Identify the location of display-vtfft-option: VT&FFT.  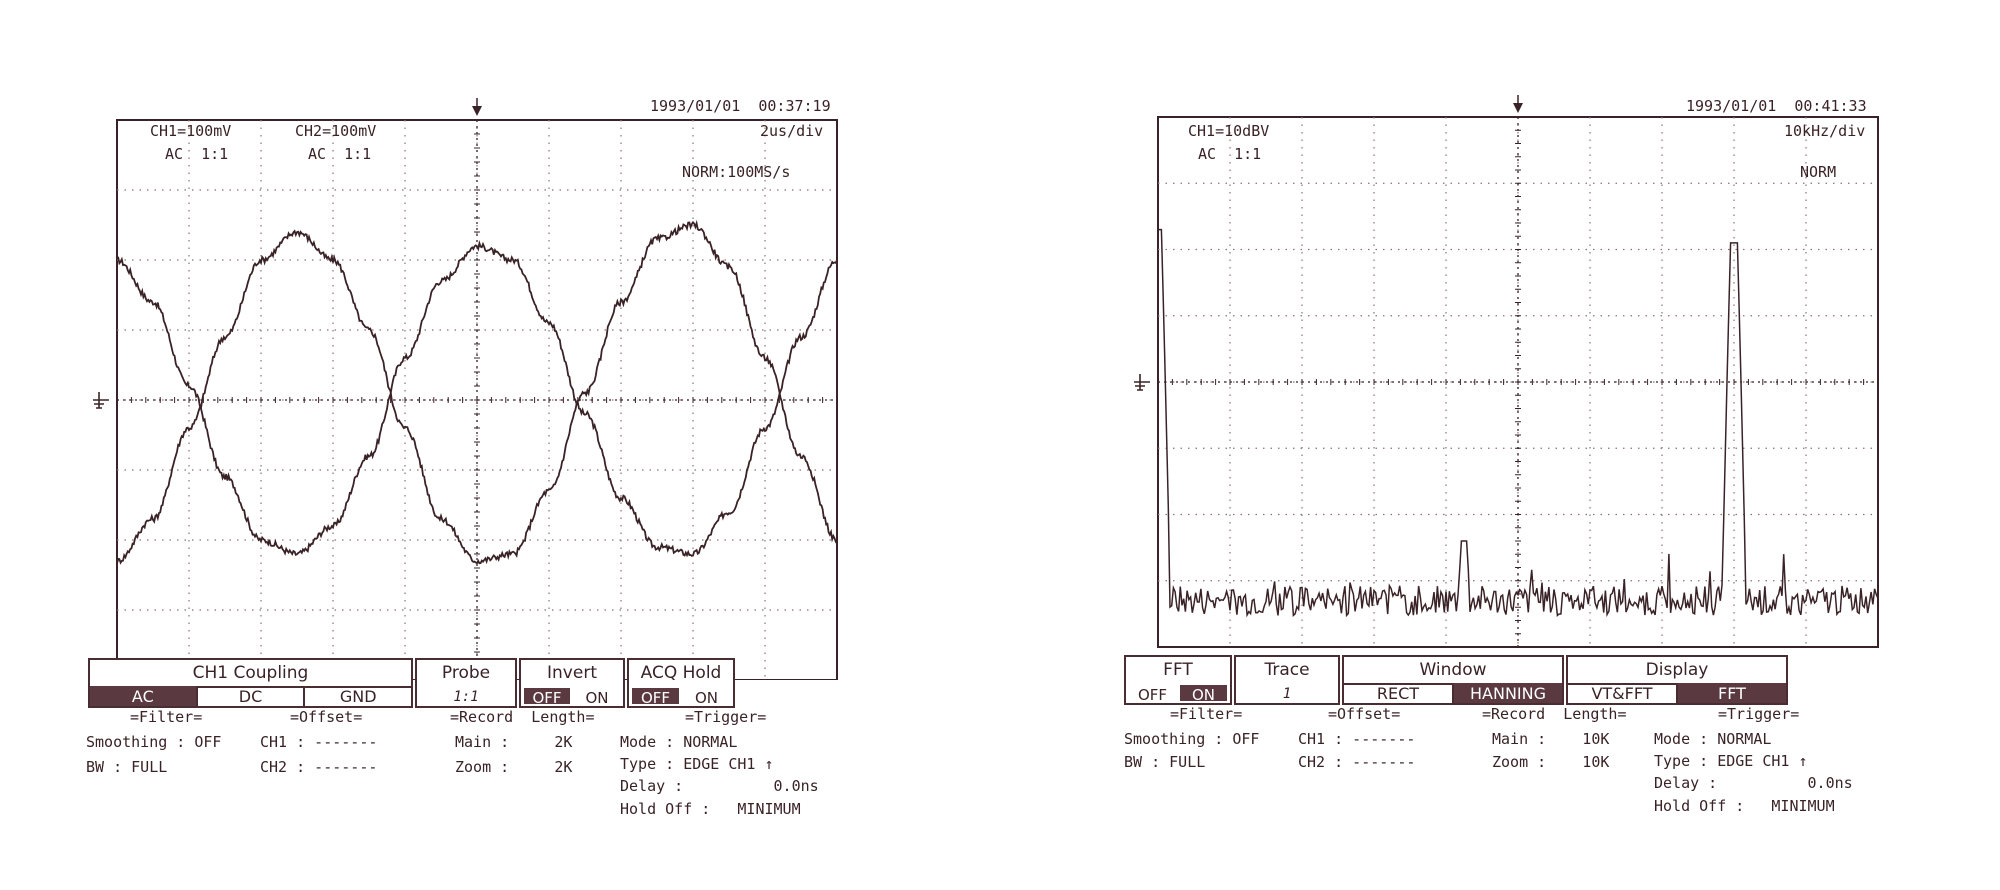
(1622, 693).